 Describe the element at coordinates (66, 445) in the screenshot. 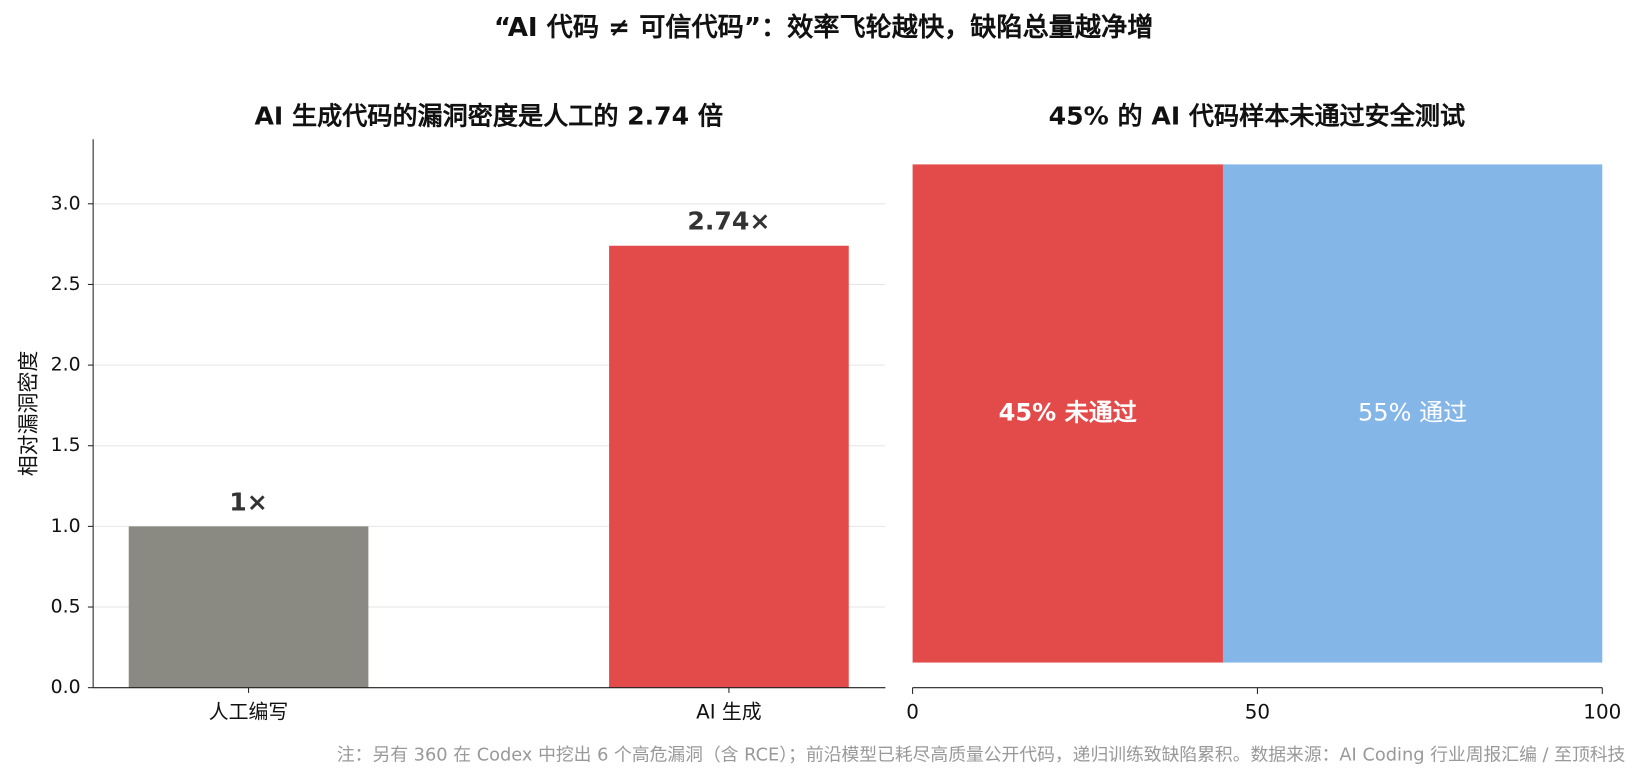

I see `y-tick-label: 1.5` at that location.